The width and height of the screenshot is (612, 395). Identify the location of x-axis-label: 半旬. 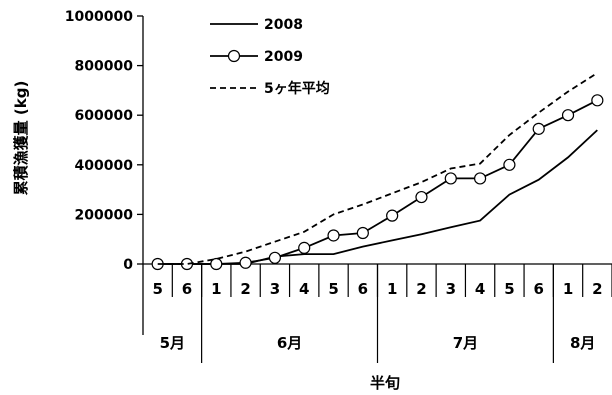
(385, 383).